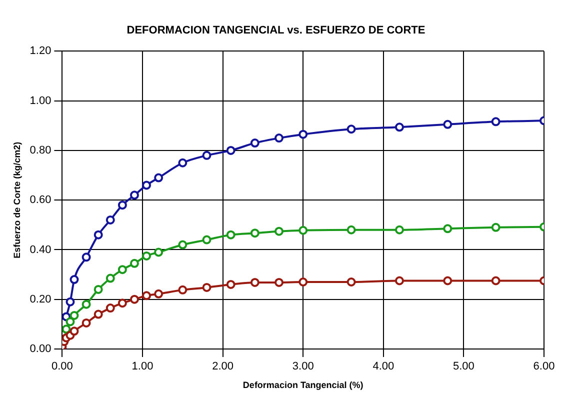  What do you see at coordinates (41, 150) in the screenshot?
I see `y-tick-label: 0.80` at bounding box center [41, 150].